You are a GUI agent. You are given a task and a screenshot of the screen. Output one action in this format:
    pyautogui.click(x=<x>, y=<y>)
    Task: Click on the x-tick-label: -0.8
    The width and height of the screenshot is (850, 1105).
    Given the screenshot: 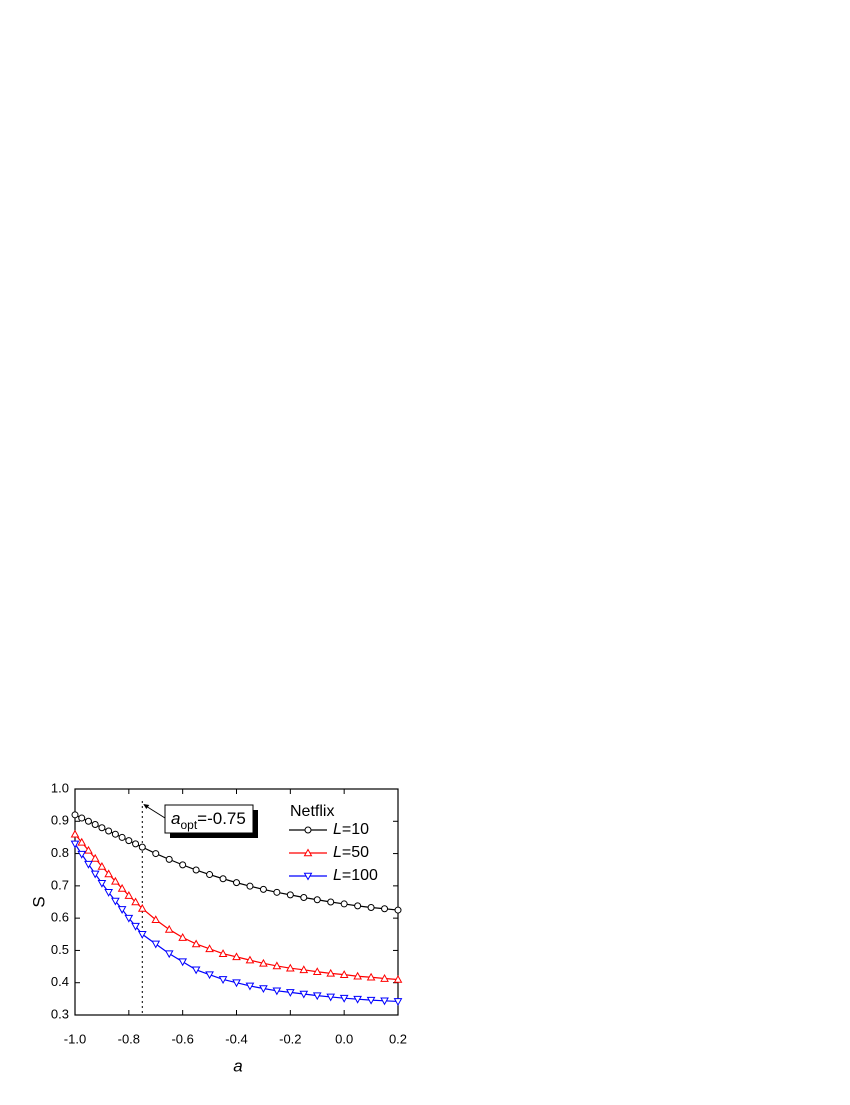 What is the action you would take?
    pyautogui.click(x=129, y=1038)
    